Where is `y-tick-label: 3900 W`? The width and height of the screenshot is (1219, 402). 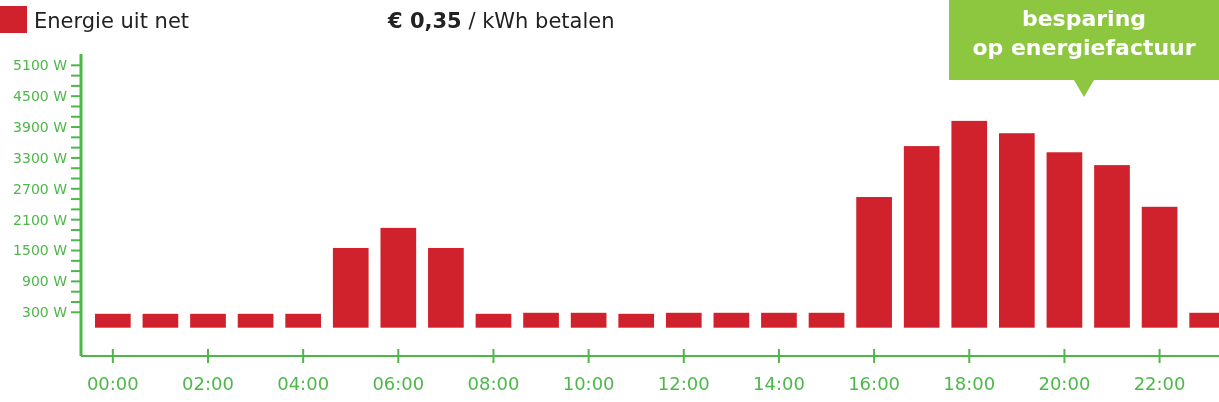 y-tick-label: 3900 W is located at coordinates (40, 126).